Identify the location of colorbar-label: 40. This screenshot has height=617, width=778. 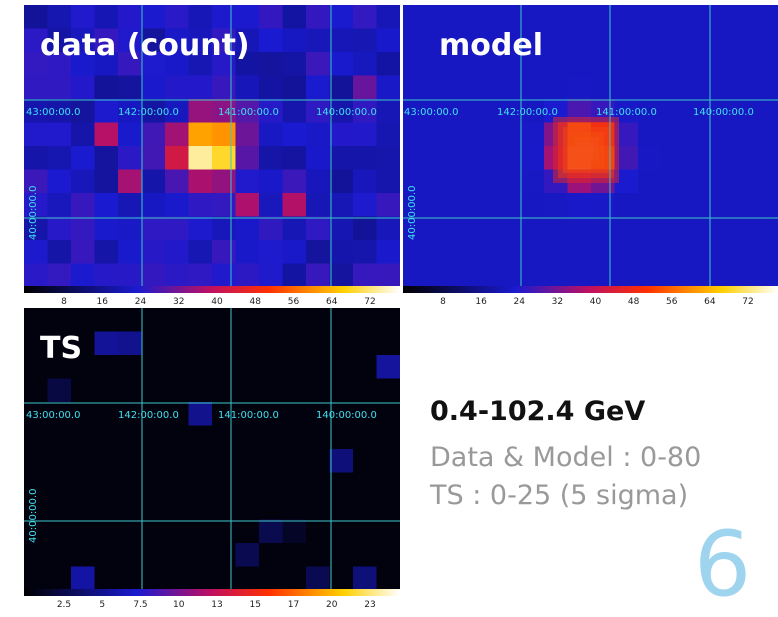
(596, 302).